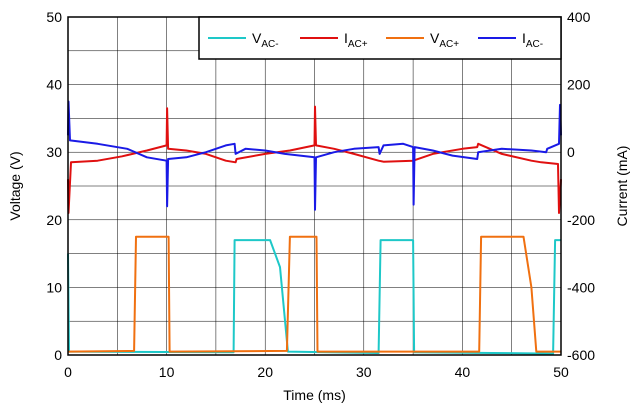 This screenshot has width=637, height=404. I want to click on legend-label: VAC+, so click(444, 40).